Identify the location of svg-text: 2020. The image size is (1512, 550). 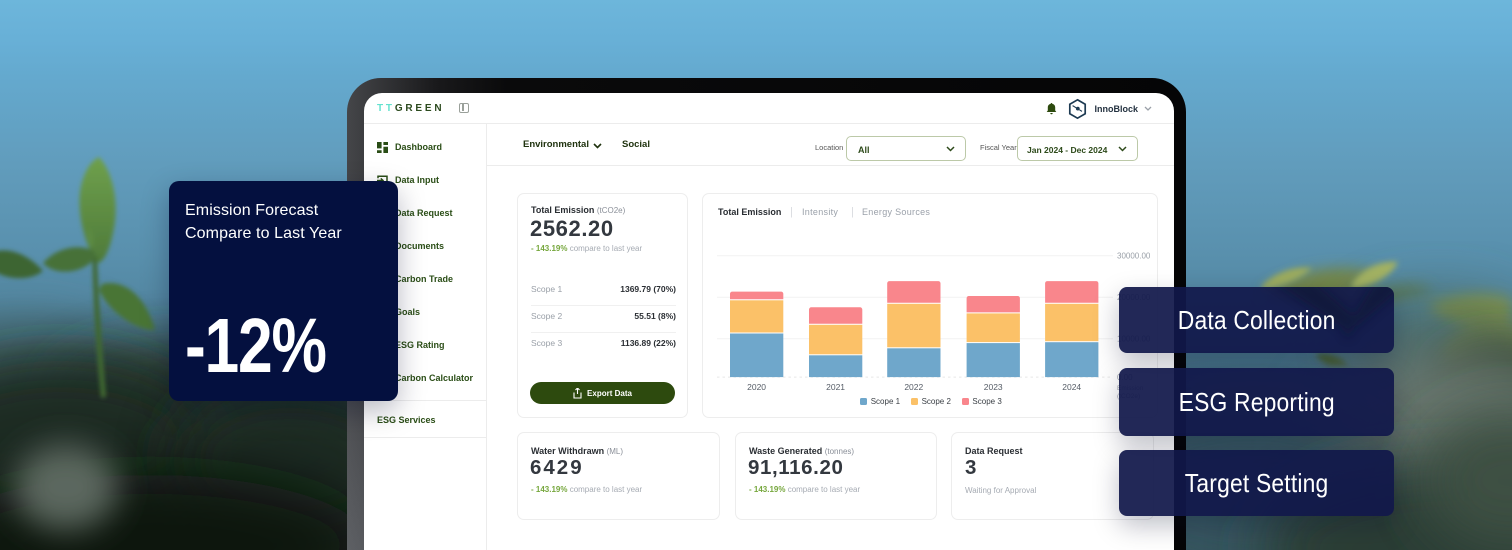
(756, 387).